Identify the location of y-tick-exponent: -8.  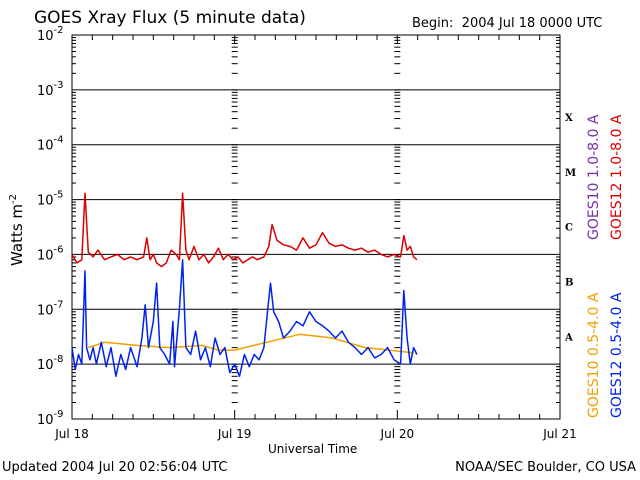
(59, 359).